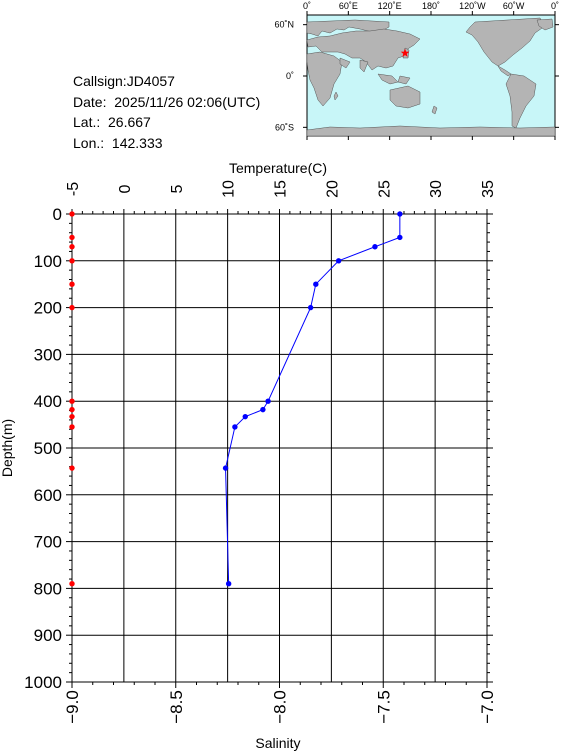 This screenshot has width=564, height=751. Describe the element at coordinates (281, 189) in the screenshot. I see `top-tick-label: 15` at that location.